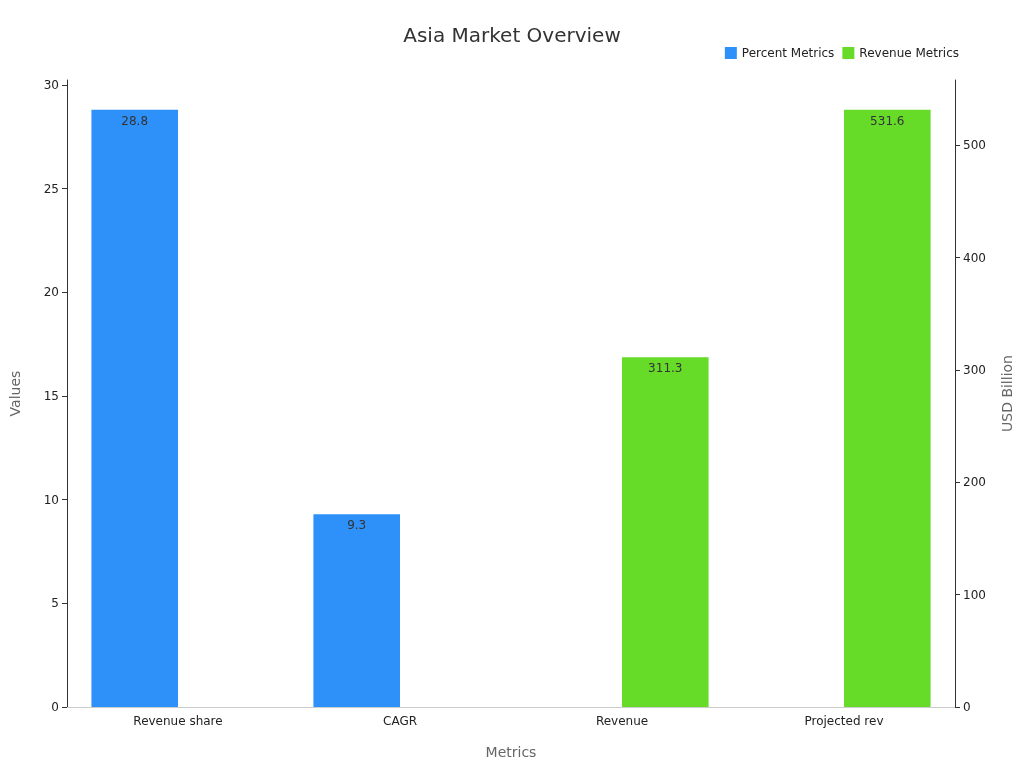 Image resolution: width=1024 pixels, height=768 pixels. Describe the element at coordinates (135, 120) in the screenshot. I see `data-label: 28.8` at that location.